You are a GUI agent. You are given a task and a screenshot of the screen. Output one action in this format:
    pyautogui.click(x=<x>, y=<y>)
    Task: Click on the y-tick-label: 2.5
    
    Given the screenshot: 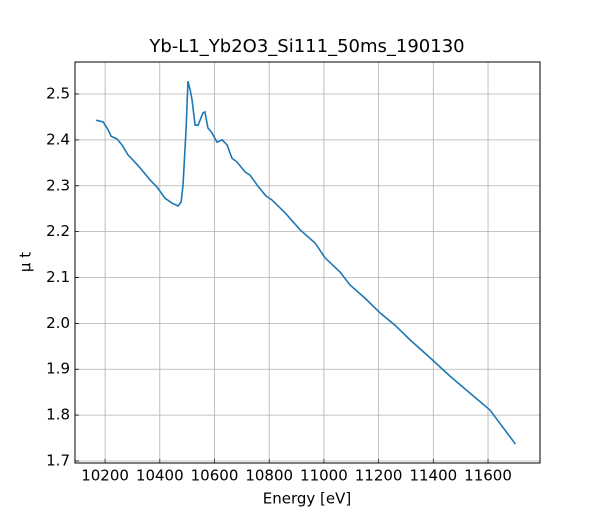 What is the action you would take?
    pyautogui.click(x=58, y=94)
    